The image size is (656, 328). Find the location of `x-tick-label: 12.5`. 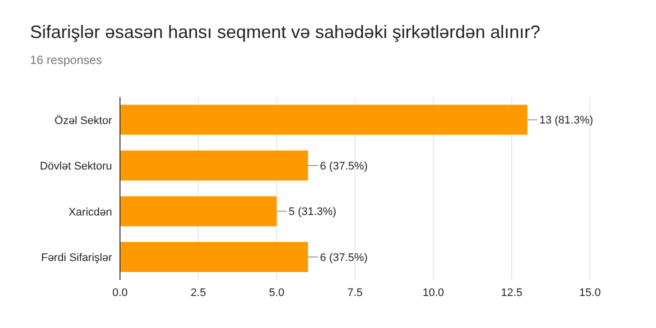

x-tick-label: 12.5 is located at coordinates (511, 292).